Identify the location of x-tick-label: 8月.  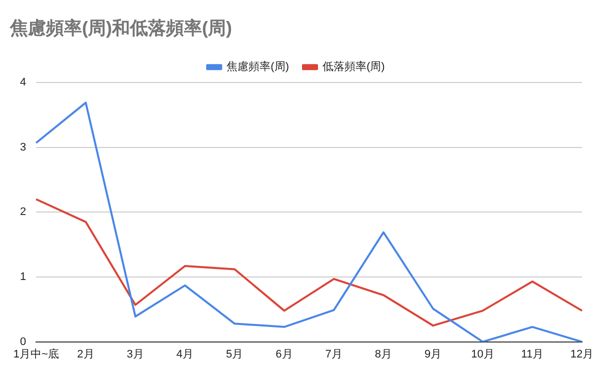
(383, 354).